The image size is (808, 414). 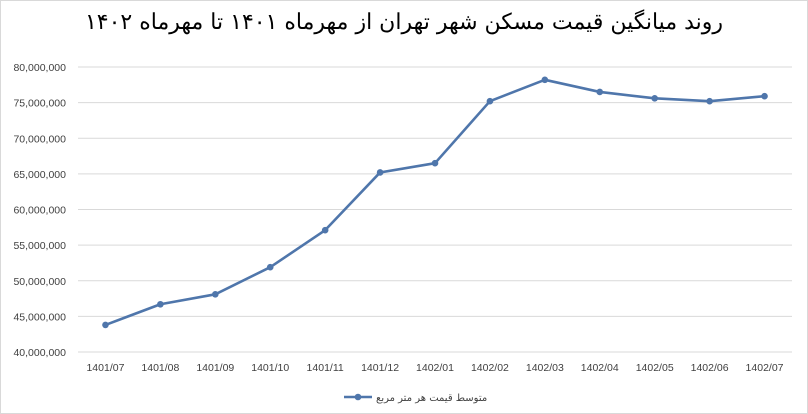 I want to click on x-tick-label: 1402/01, so click(x=435, y=368).